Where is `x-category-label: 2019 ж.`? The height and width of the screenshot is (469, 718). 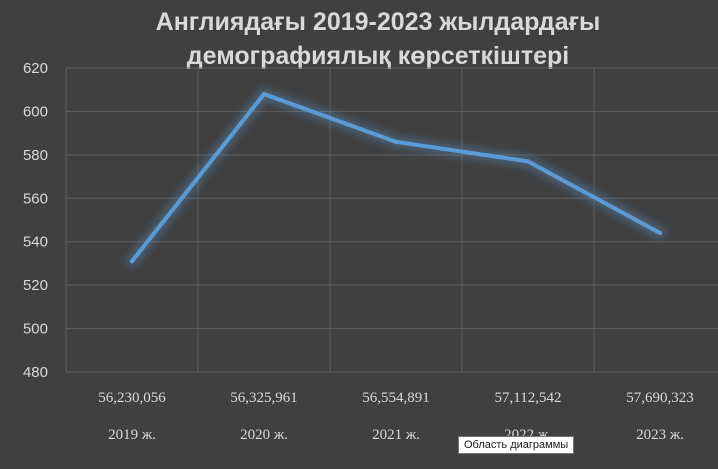 x-category-label: 2019 ж. is located at coordinates (132, 435).